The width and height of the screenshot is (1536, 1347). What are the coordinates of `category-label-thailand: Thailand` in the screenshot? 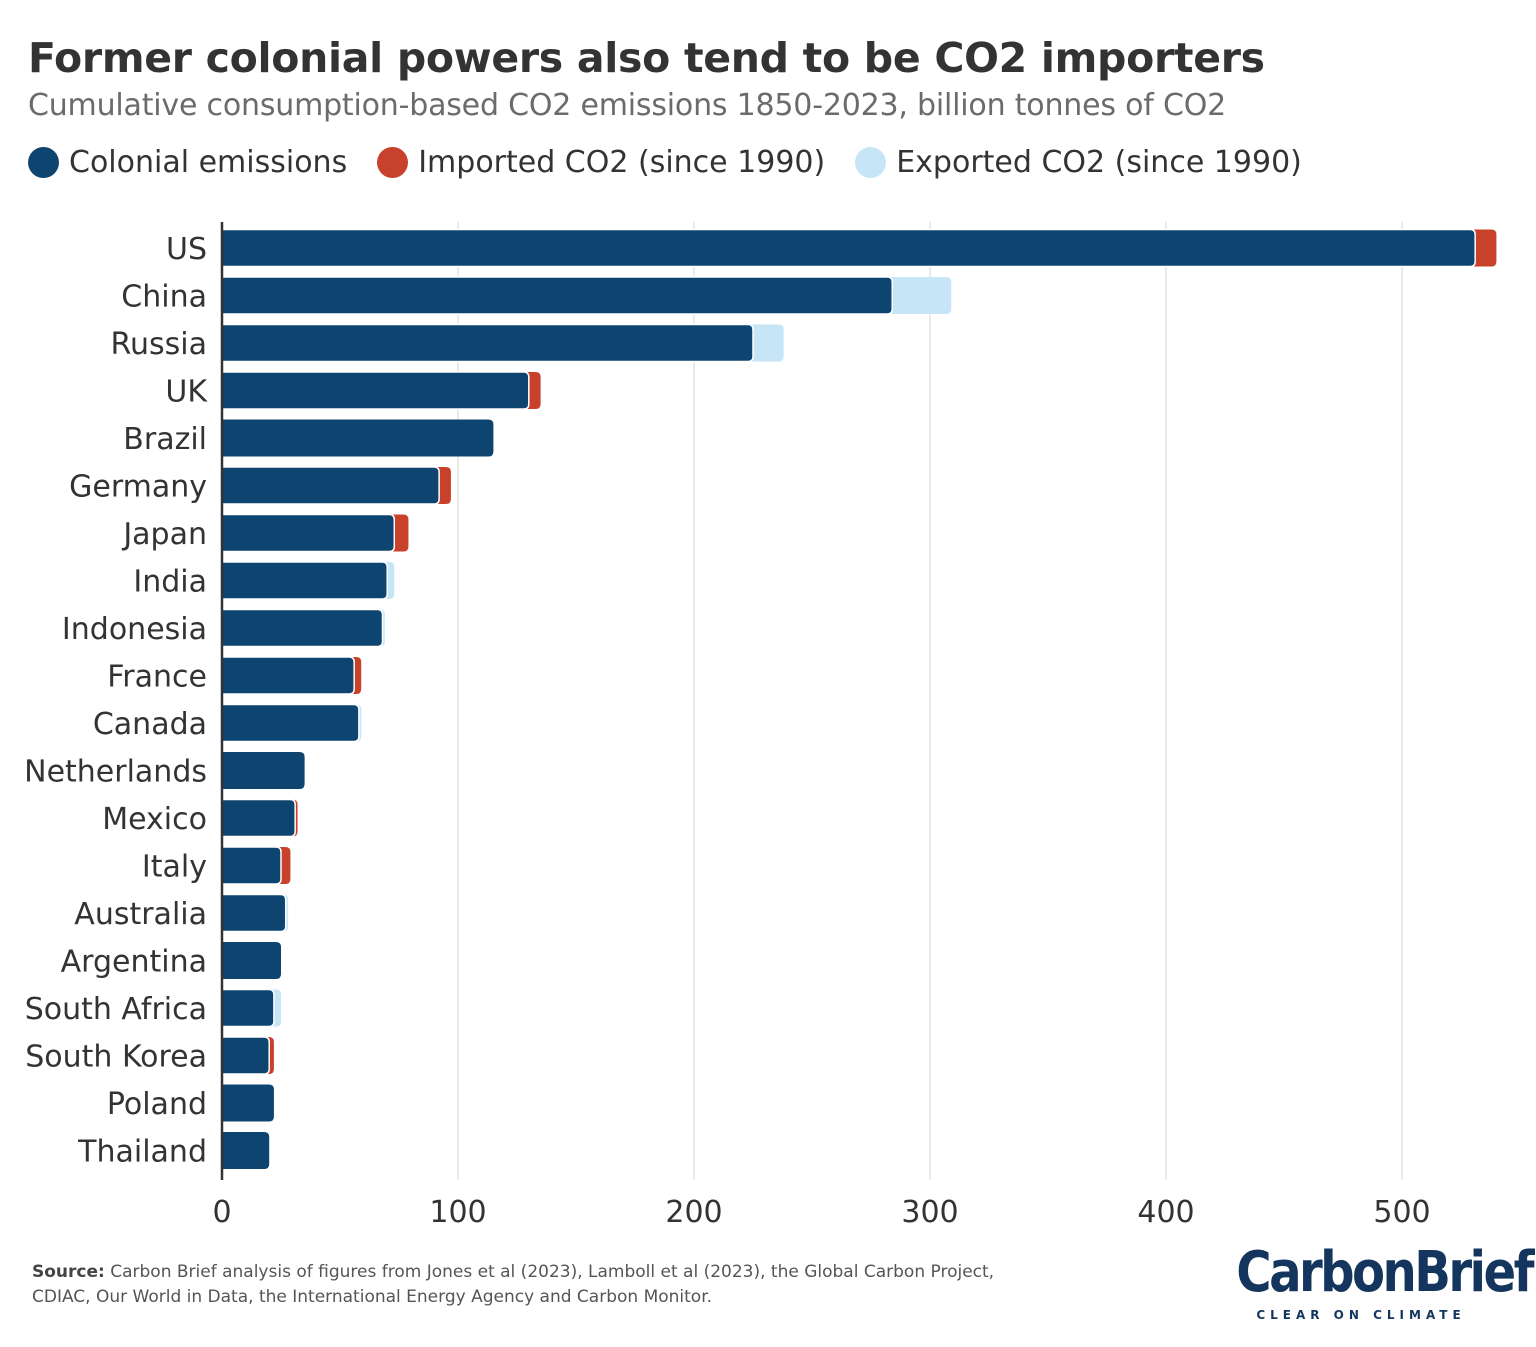 It's located at (142, 1152).